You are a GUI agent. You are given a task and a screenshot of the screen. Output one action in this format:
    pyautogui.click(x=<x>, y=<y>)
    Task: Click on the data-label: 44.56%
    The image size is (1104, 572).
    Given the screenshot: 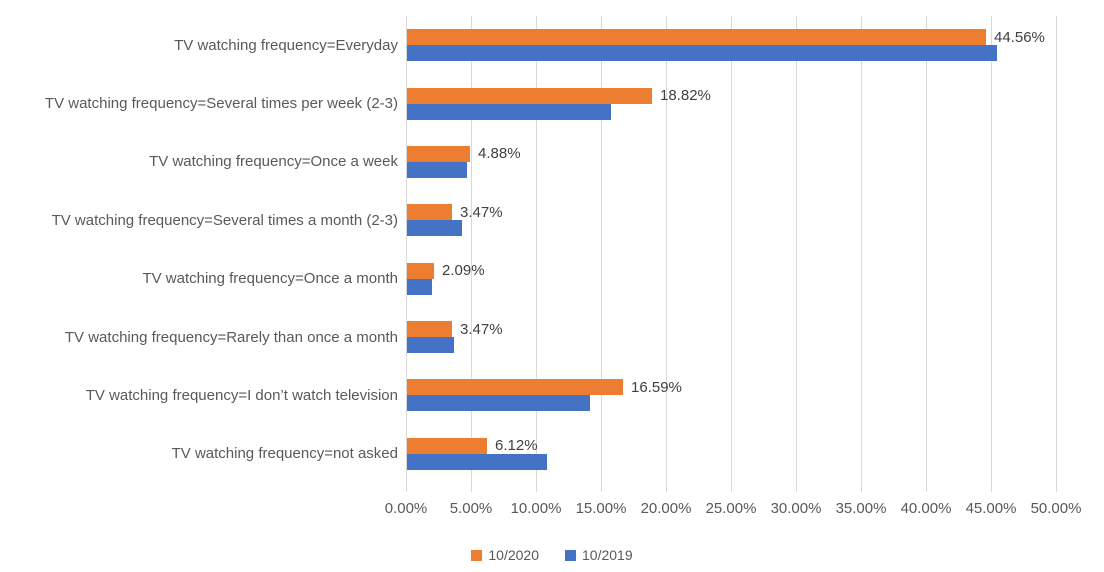 What is the action you would take?
    pyautogui.click(x=1019, y=37)
    